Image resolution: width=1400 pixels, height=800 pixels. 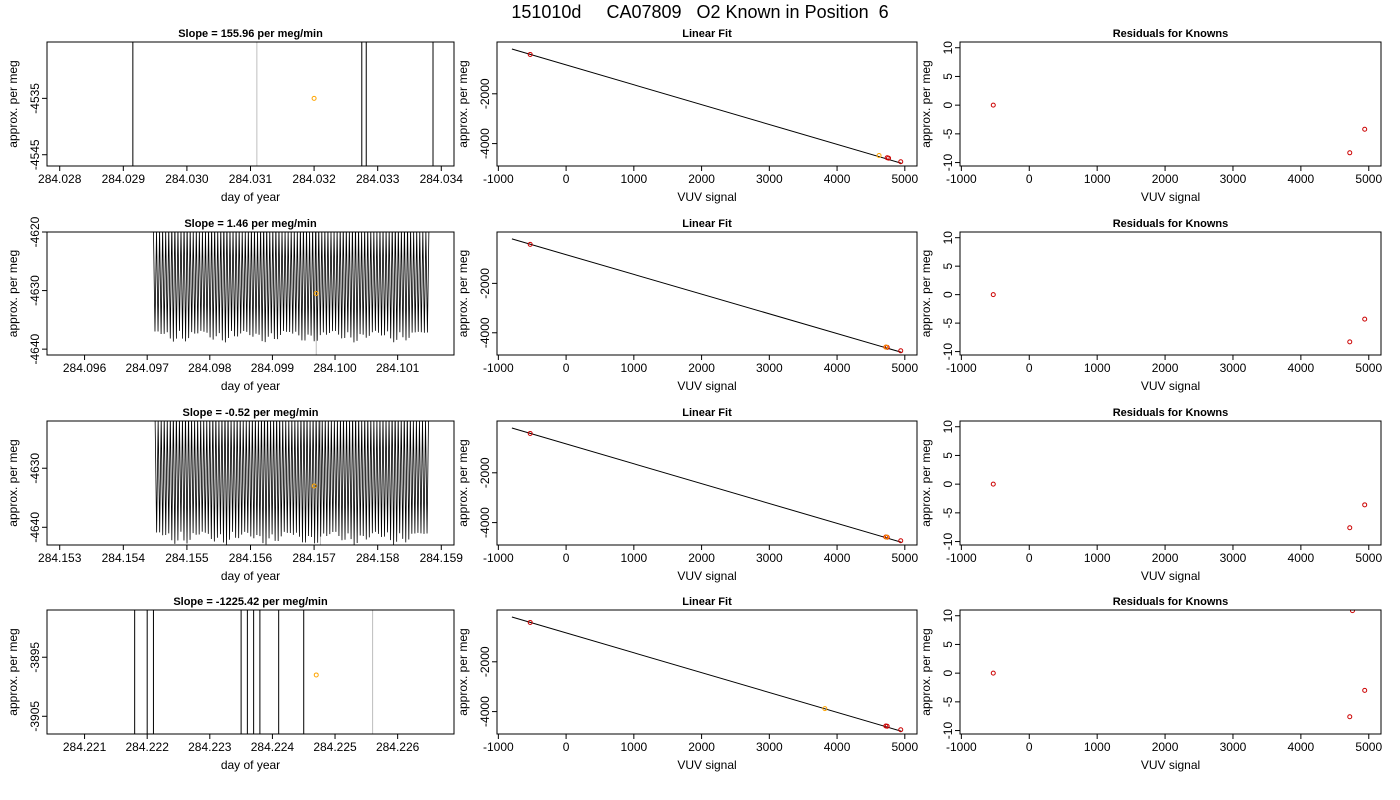 I want to click on x-tick-label: 284.225, so click(x=335, y=747).